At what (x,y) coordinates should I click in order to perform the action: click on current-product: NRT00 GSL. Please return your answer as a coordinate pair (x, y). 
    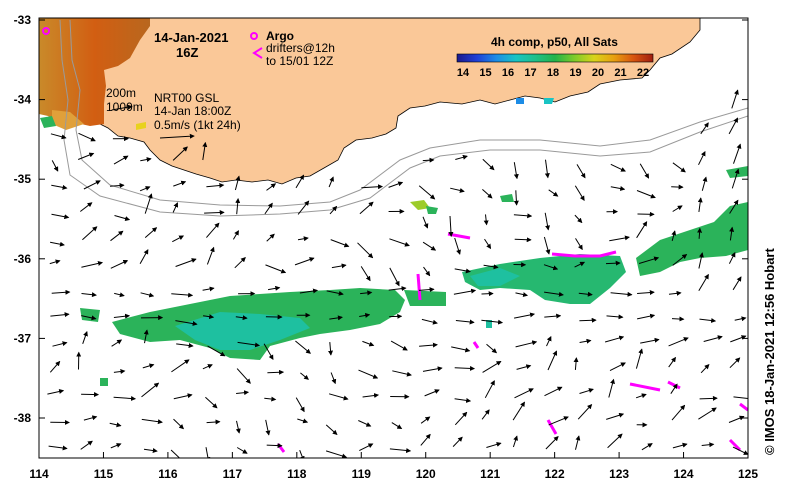
    Looking at the image, I should click on (186, 98).